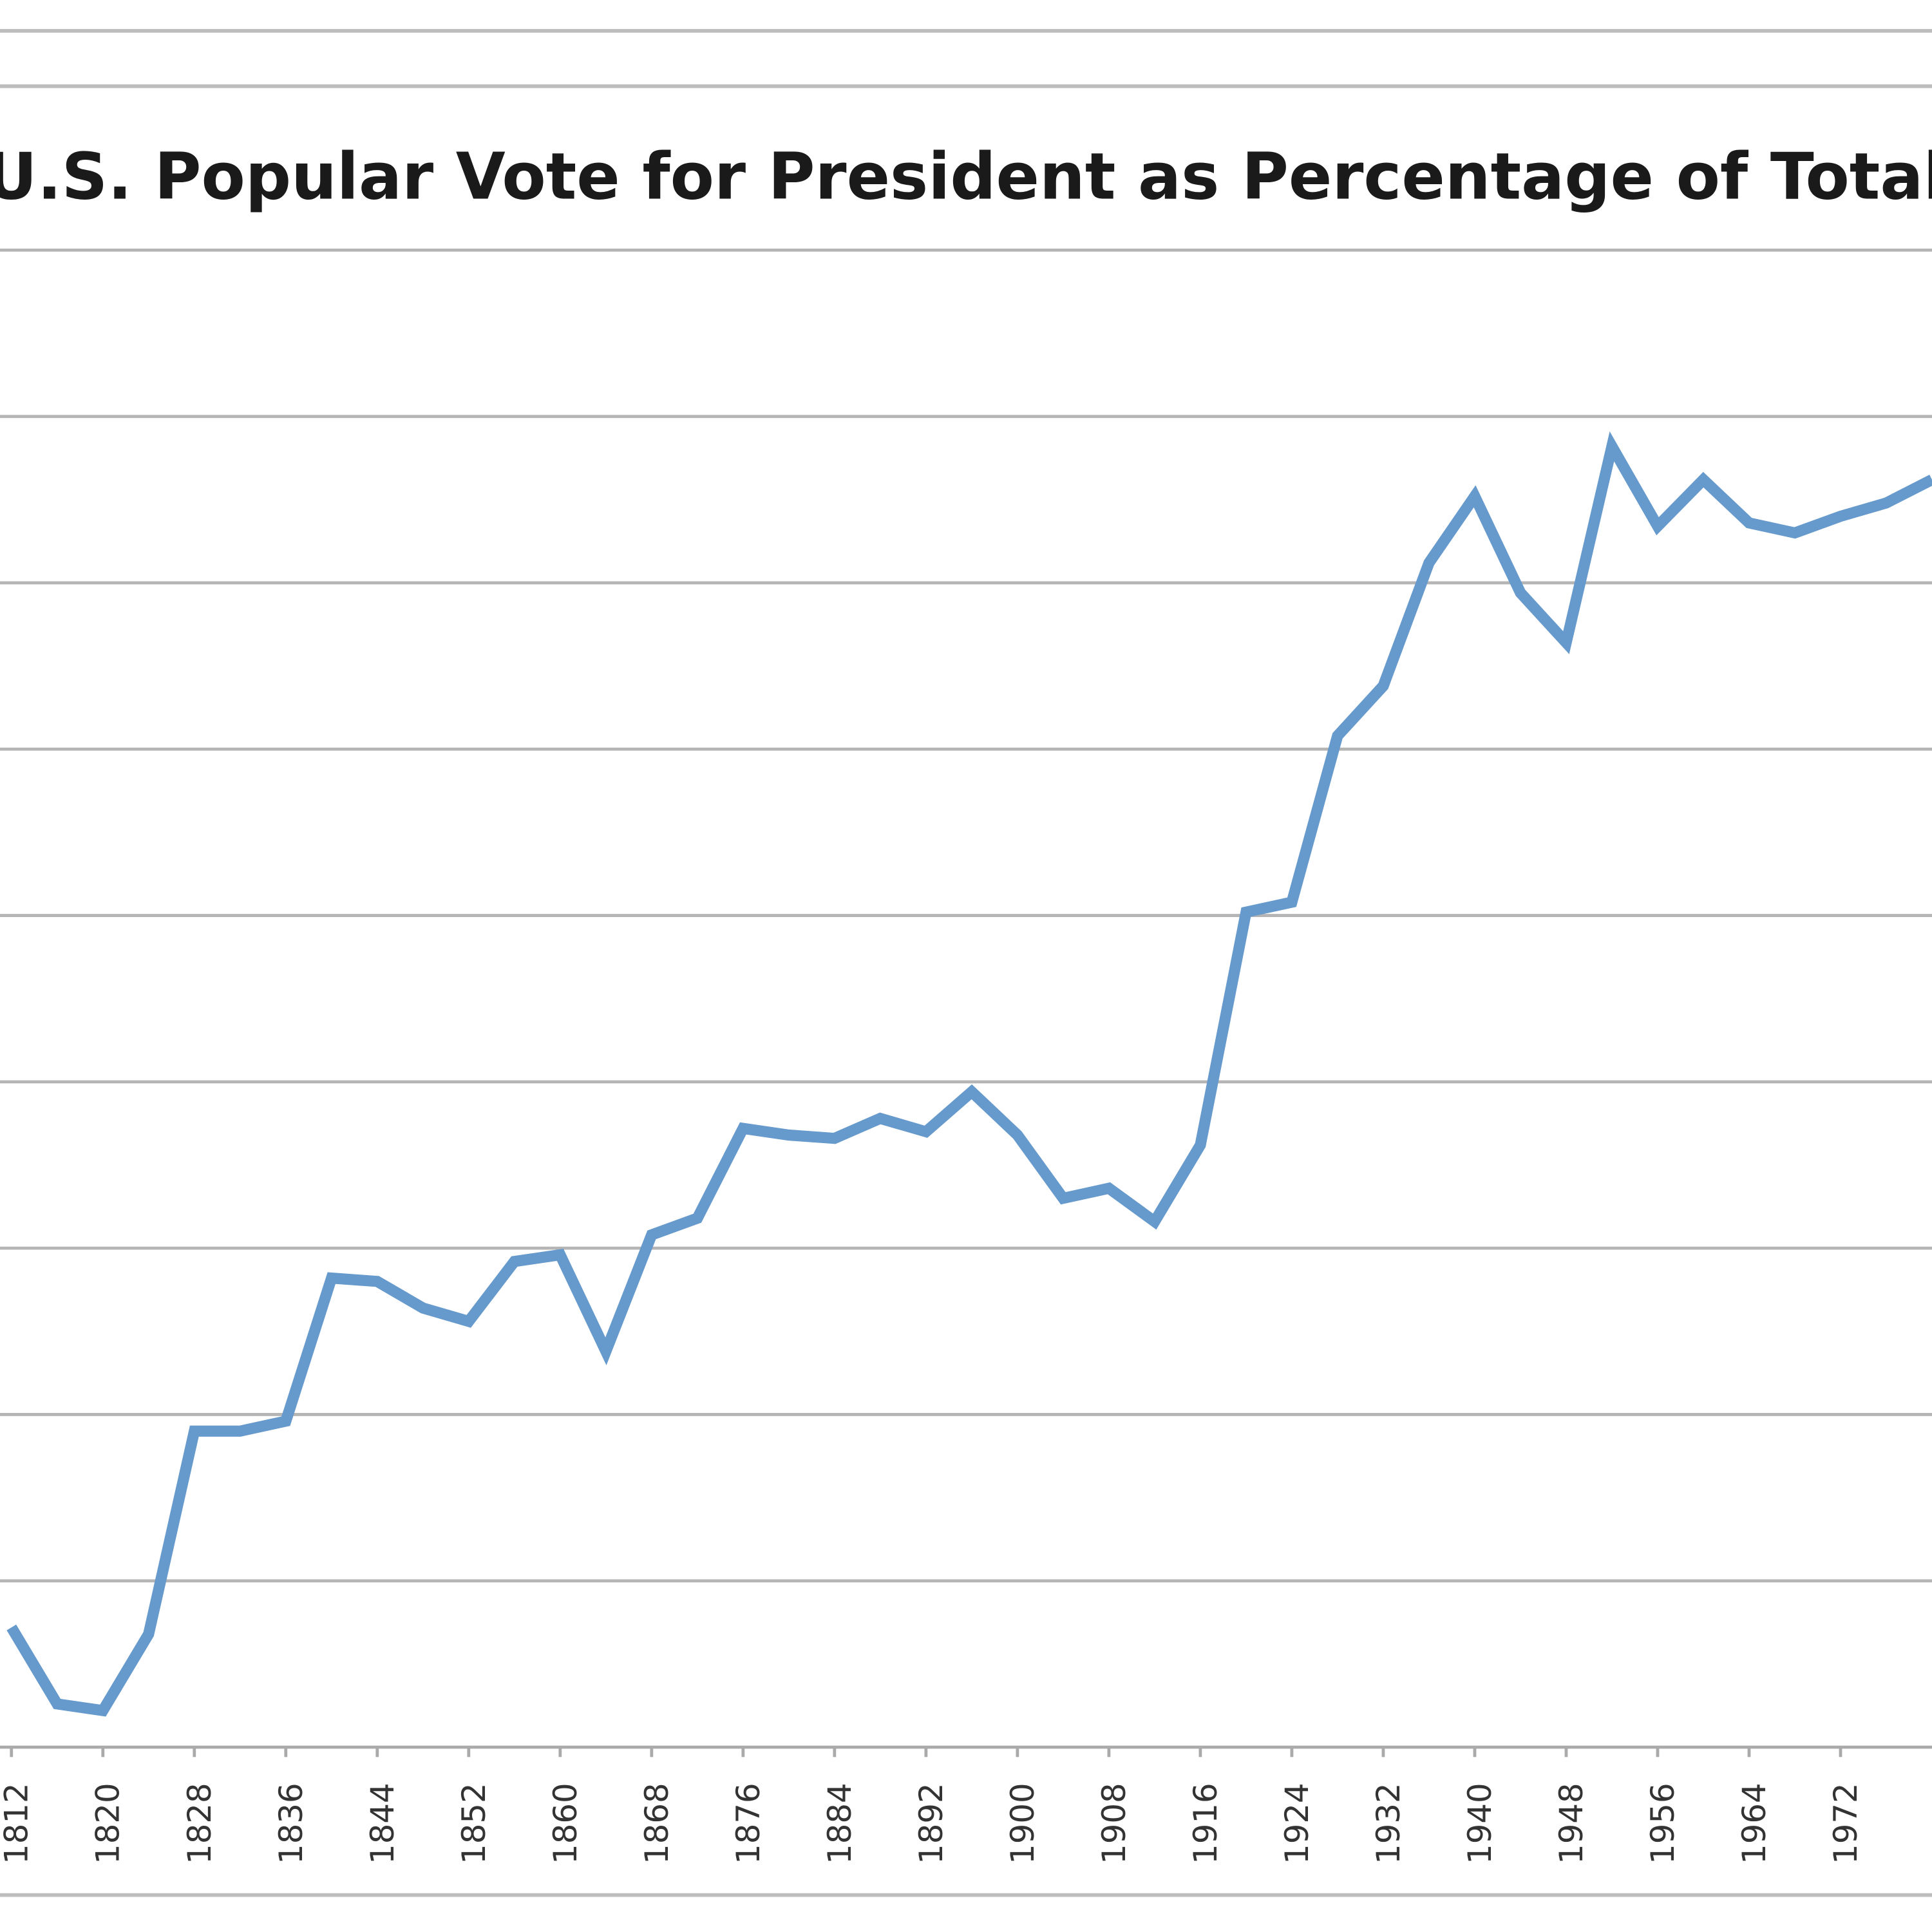  What do you see at coordinates (1663, 1824) in the screenshot?
I see `x-tick-label: 1956` at bounding box center [1663, 1824].